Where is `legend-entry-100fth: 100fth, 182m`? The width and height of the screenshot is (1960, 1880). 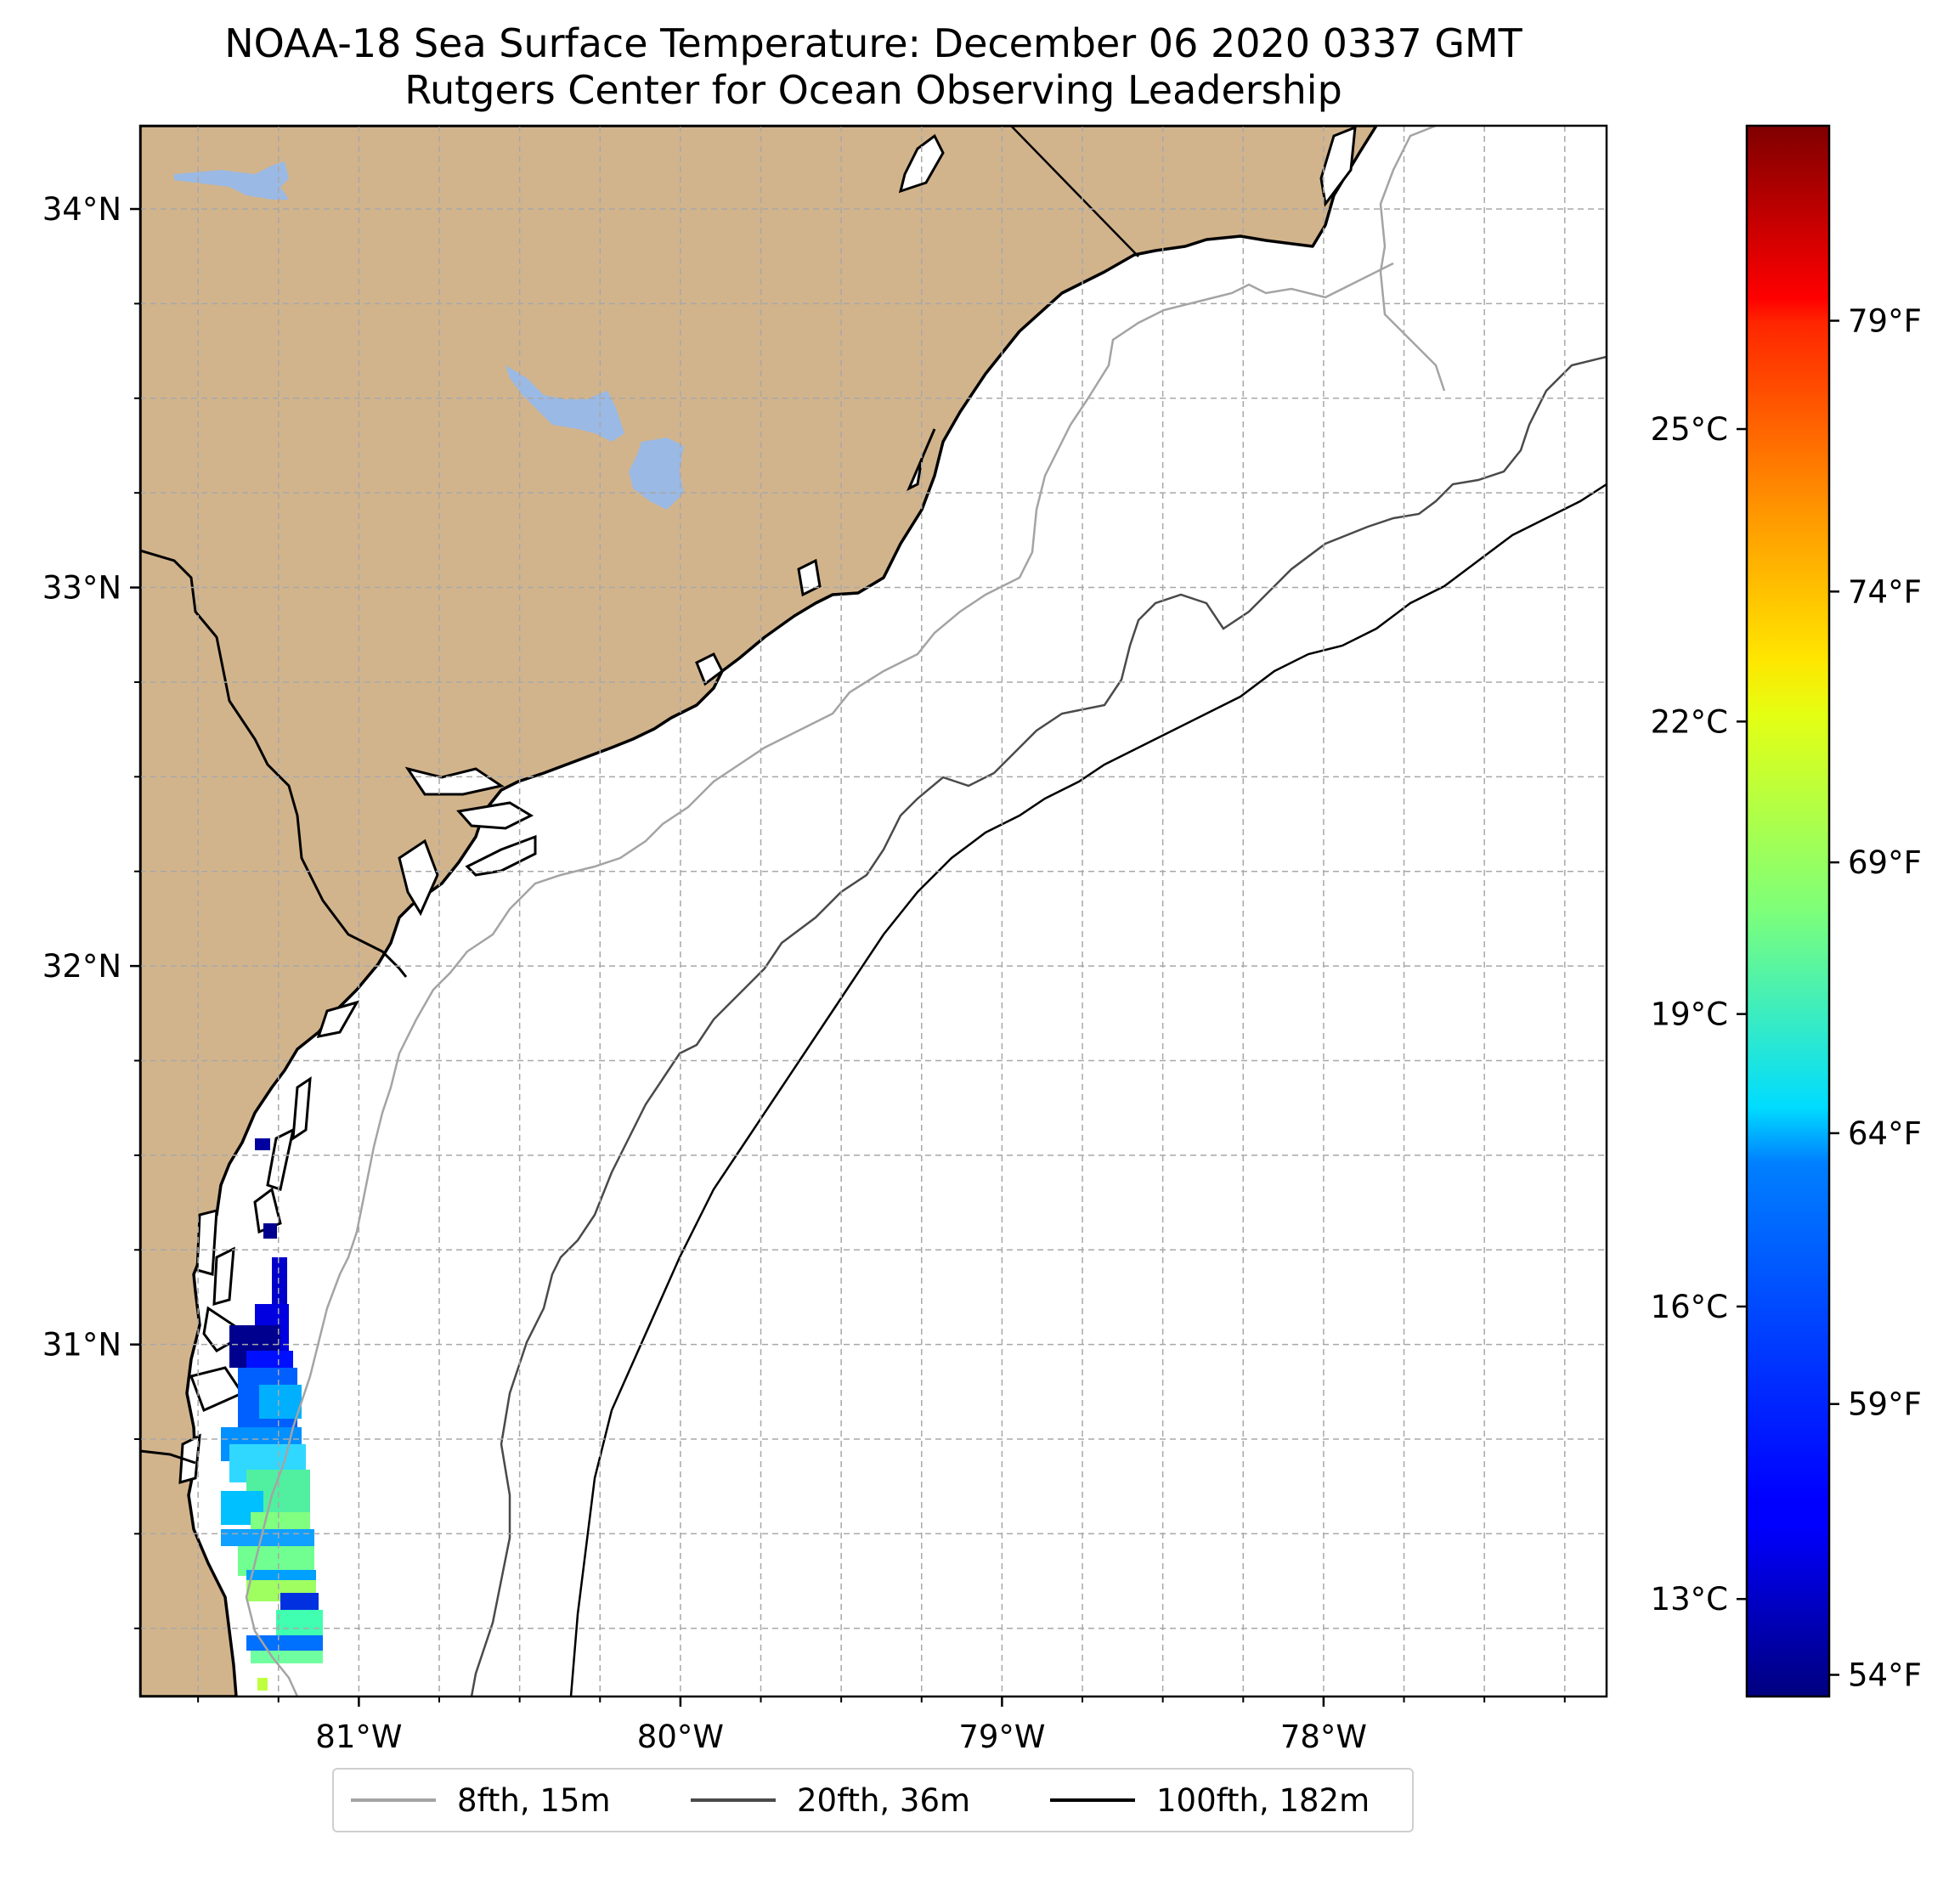
legend-entry-100fth: 100fth, 182m is located at coordinates (1210, 1801).